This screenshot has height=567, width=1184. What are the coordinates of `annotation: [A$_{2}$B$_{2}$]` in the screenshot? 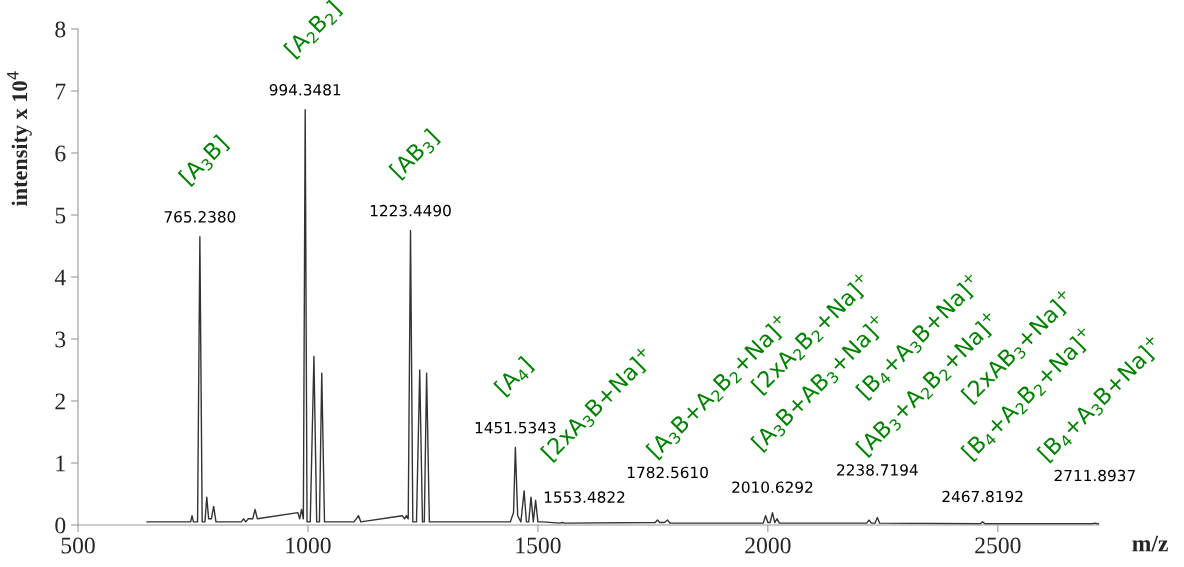 It's located at (313, 30).